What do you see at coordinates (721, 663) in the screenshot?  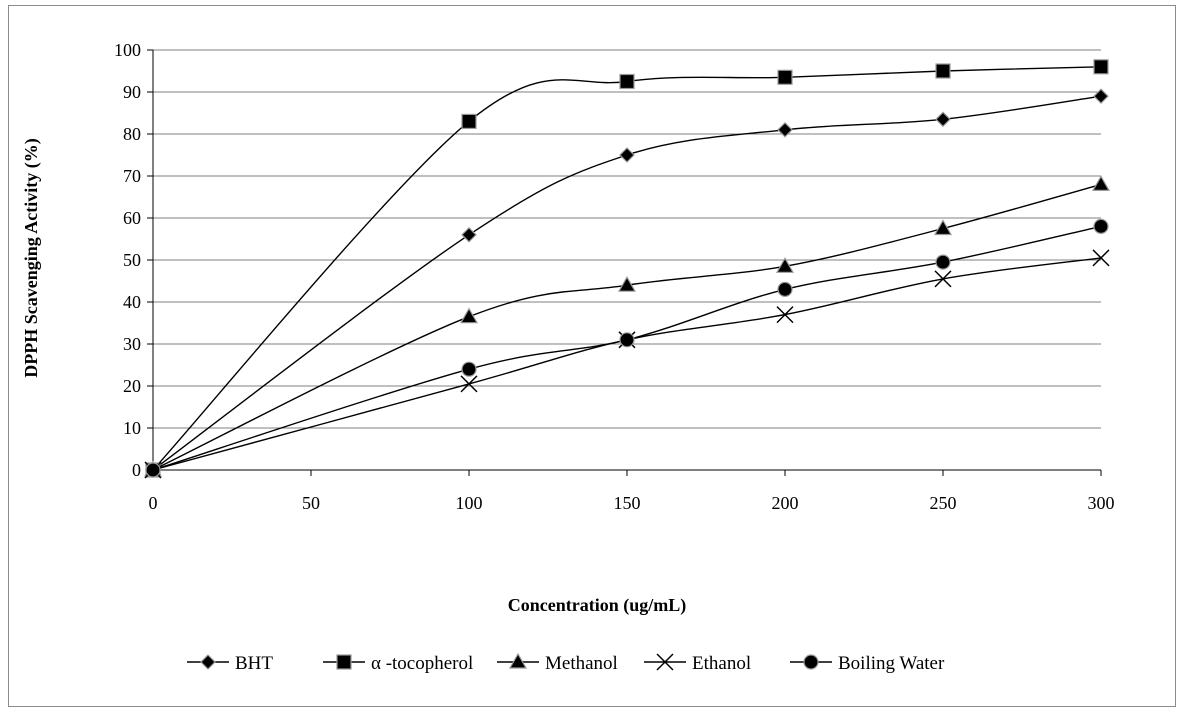 I see `legend-x-label: Ethanol` at bounding box center [721, 663].